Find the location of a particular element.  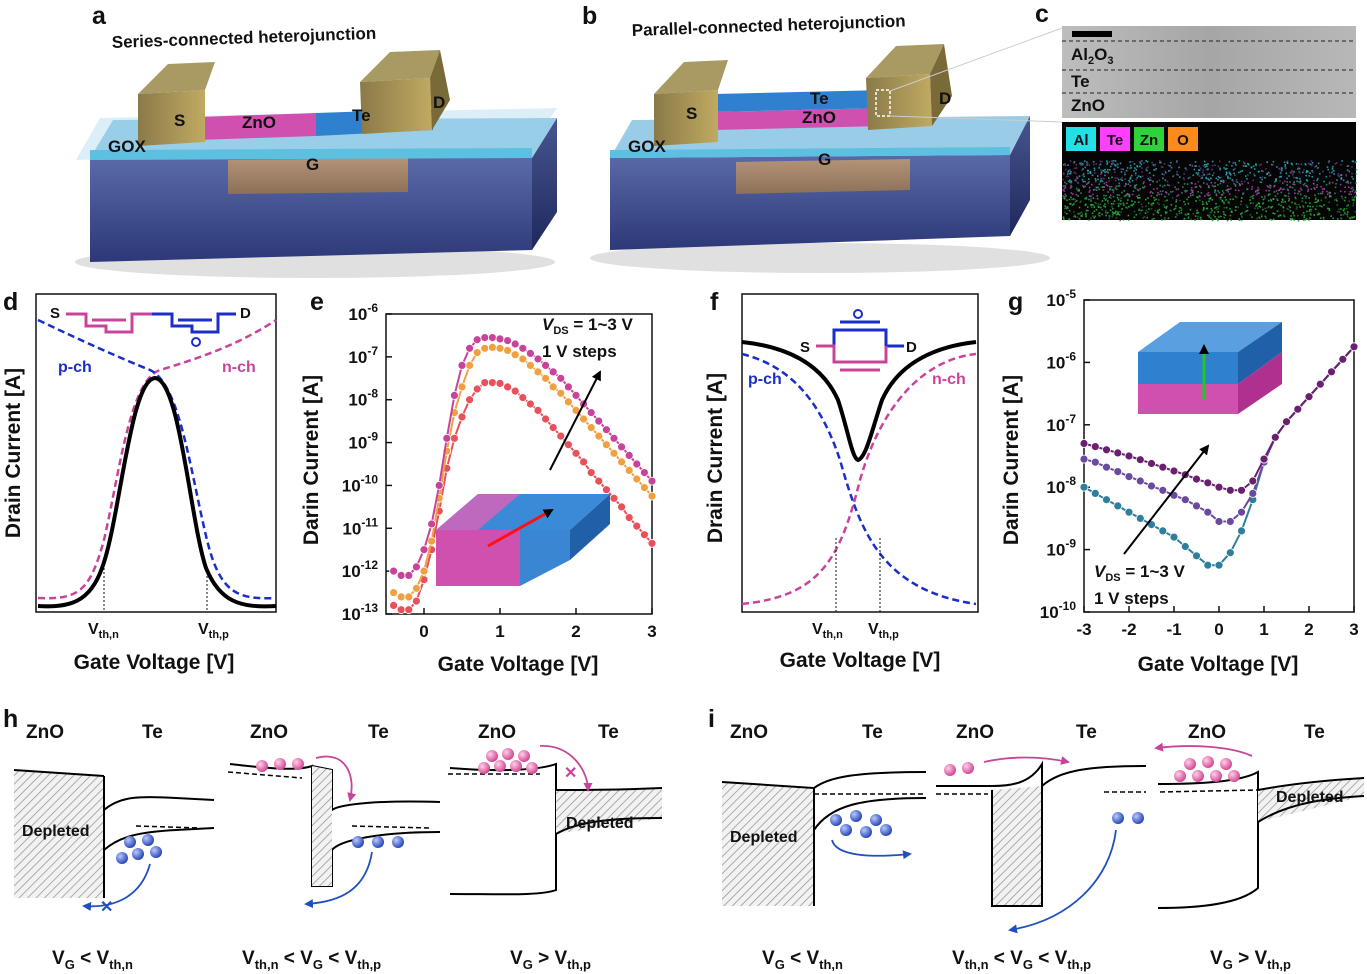

panel-label-g: g is located at coordinates (1015, 302).